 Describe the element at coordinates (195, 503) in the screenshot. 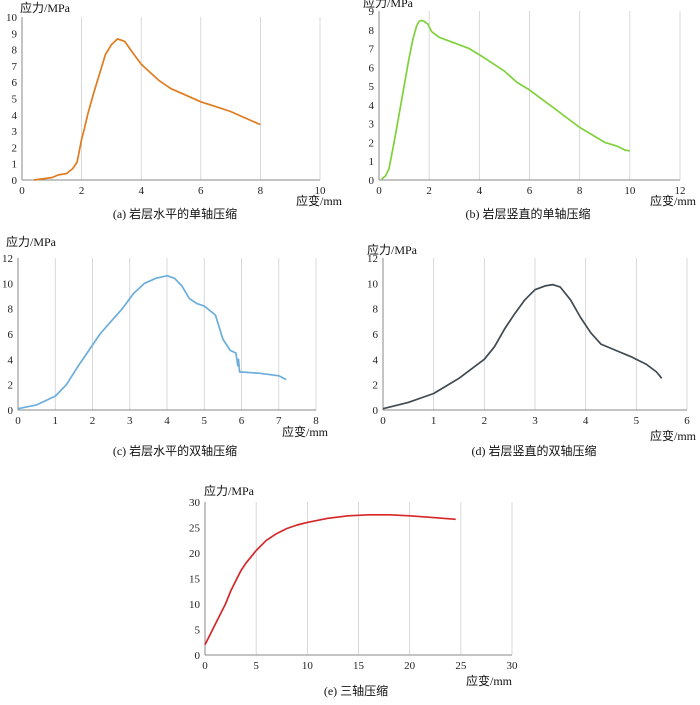

I see `y-tick-label: 30` at that location.